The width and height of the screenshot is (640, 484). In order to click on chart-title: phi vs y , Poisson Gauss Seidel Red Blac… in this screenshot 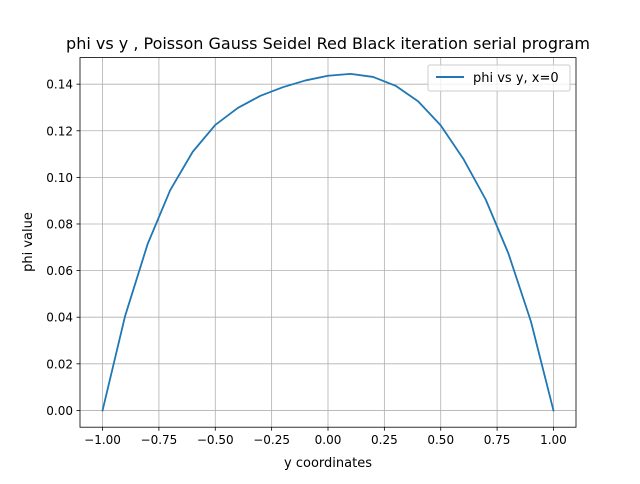, I will do `click(328, 43)`.